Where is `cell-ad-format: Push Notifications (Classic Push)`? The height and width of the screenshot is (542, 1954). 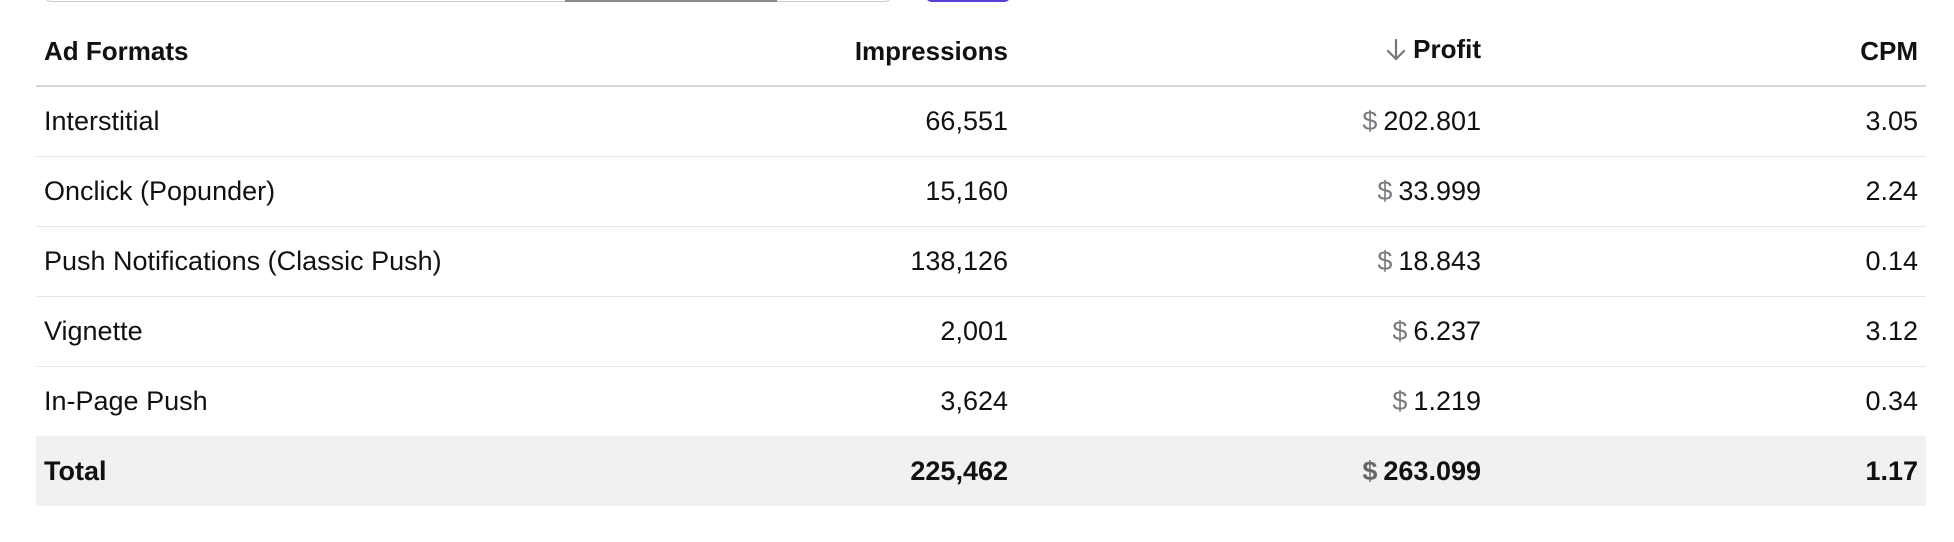
cell-ad-format: Push Notifications (Classic Push) is located at coordinates (316, 261).